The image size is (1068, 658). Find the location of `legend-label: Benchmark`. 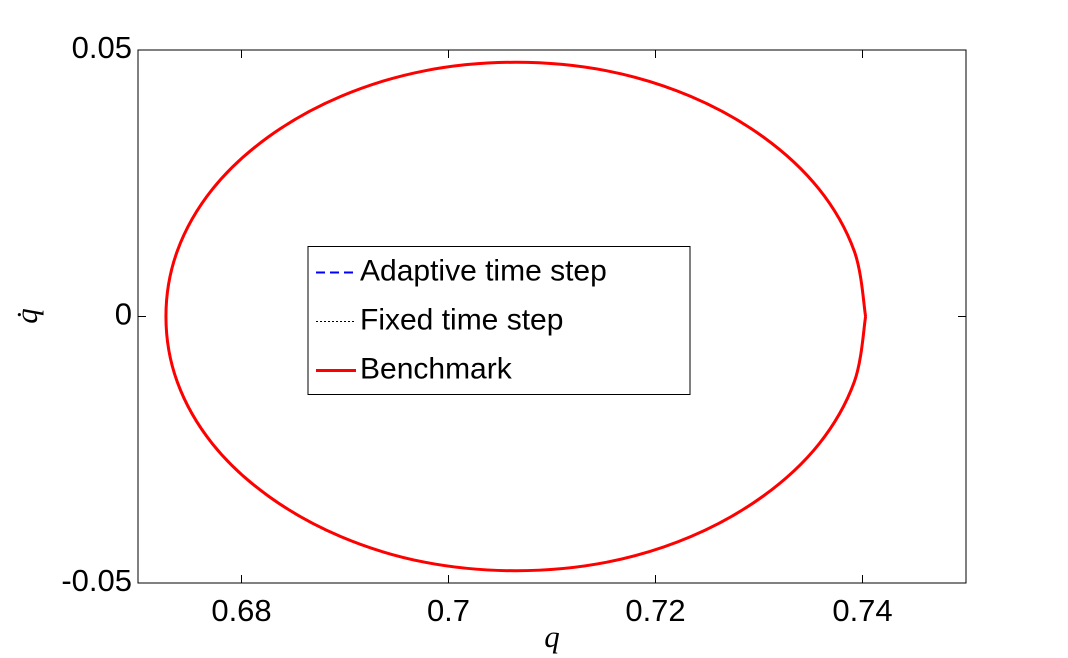

legend-label: Benchmark is located at coordinates (436, 368).